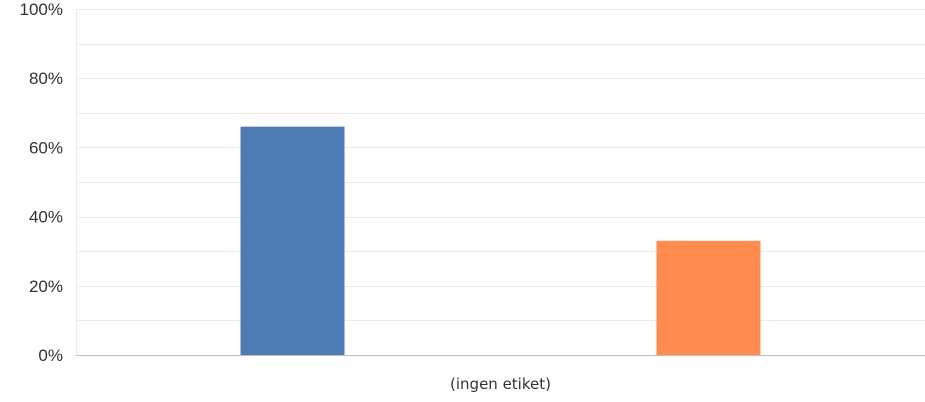 The image size is (925, 402). I want to click on x-tick-label: (ingen etiket), so click(500, 384).